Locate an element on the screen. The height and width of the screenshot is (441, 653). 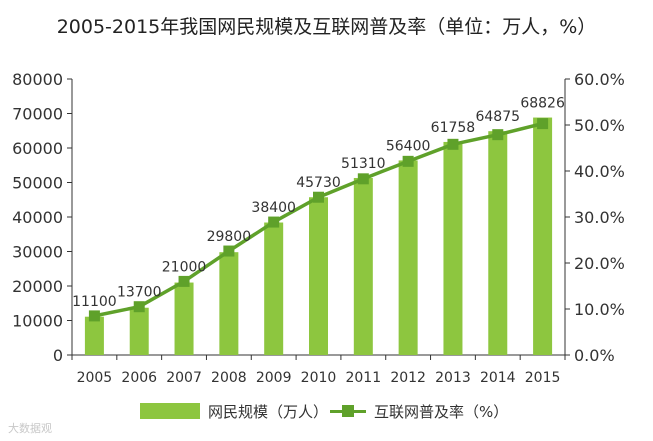
legend-item-bars: 网民规模（万人） is located at coordinates (234, 411).